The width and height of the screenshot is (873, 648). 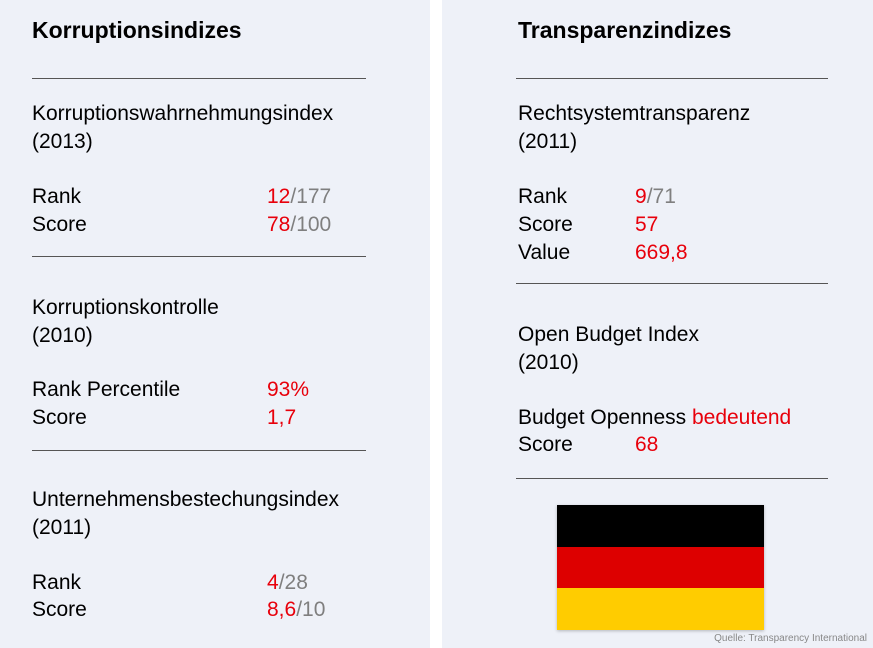 I want to click on bribery-rank-value-group: 4/28, so click(x=287, y=583).